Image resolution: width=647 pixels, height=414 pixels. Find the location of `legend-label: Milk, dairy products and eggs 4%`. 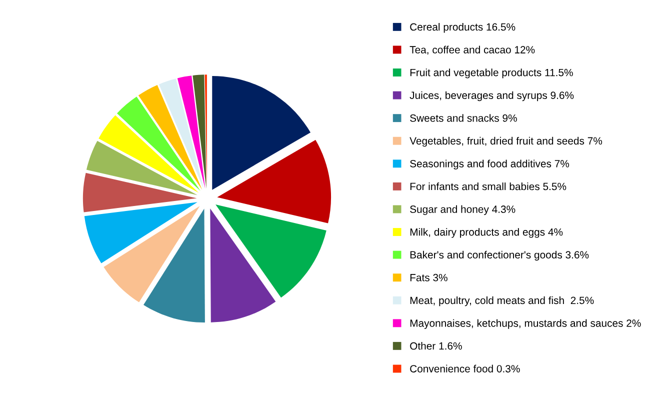

legend-label: Milk, dairy products and eggs 4% is located at coordinates (486, 233).